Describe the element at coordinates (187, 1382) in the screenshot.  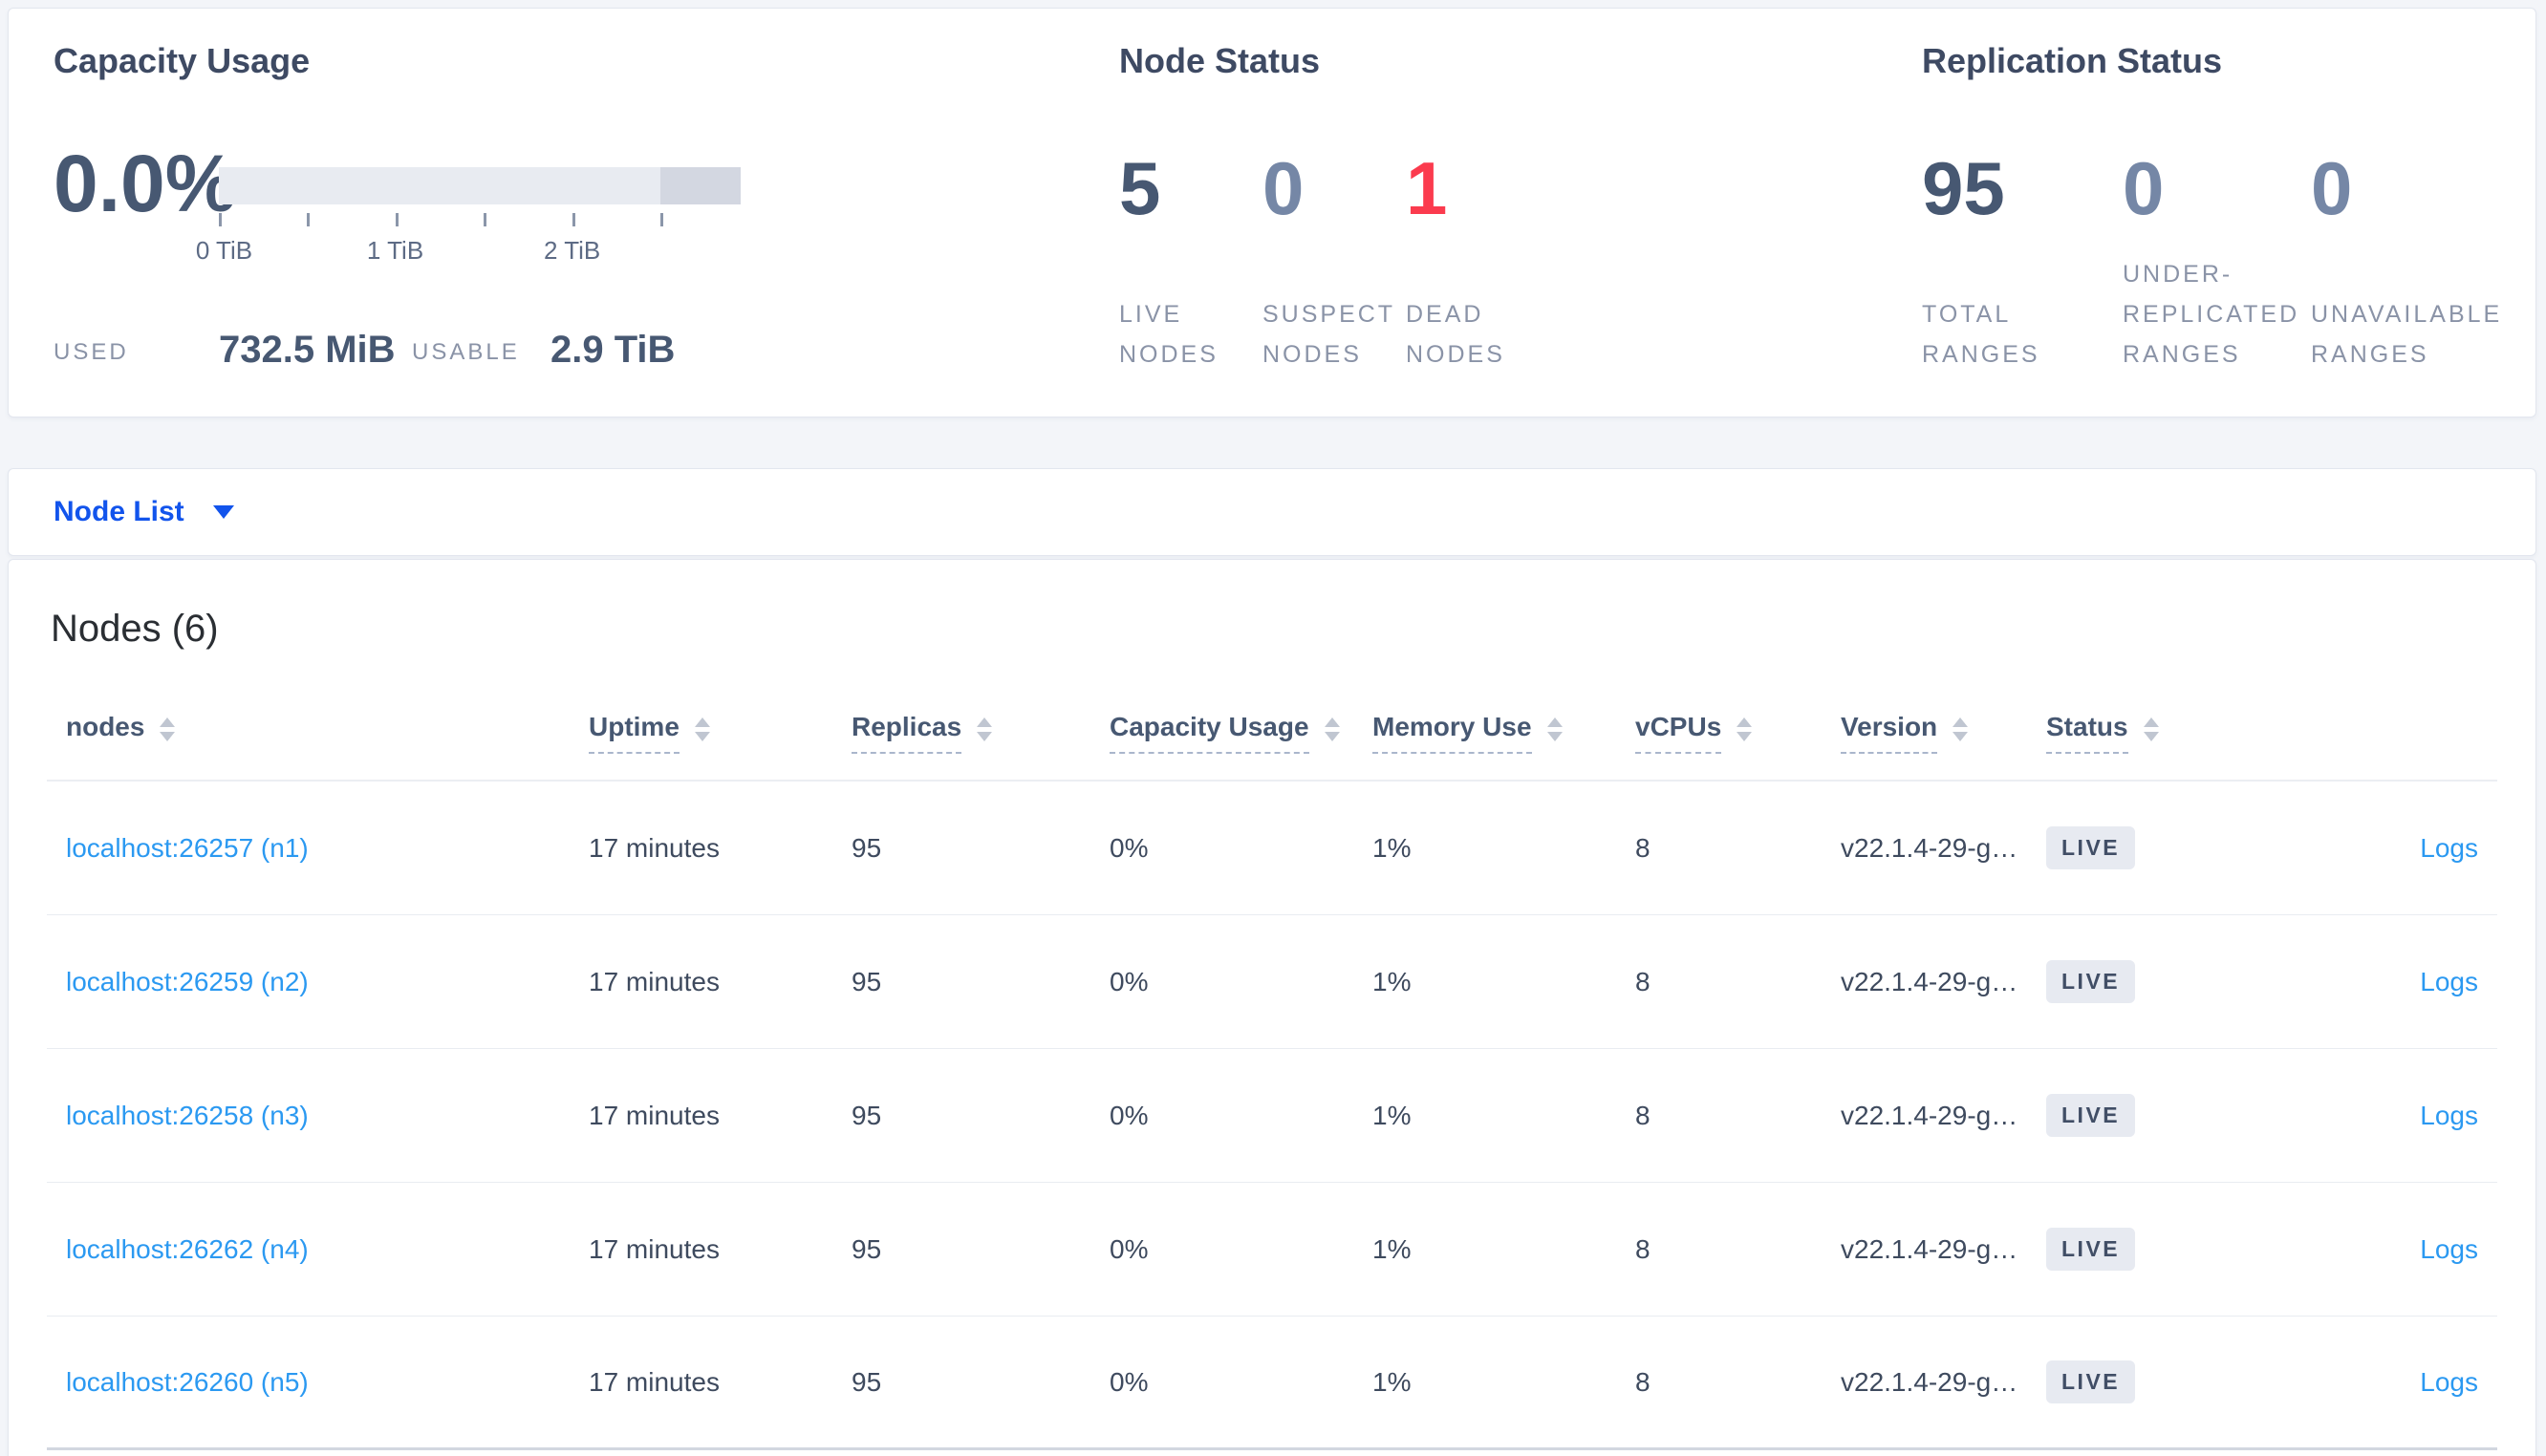
I see `node-address-link: localhost:26260 (n5)` at that location.